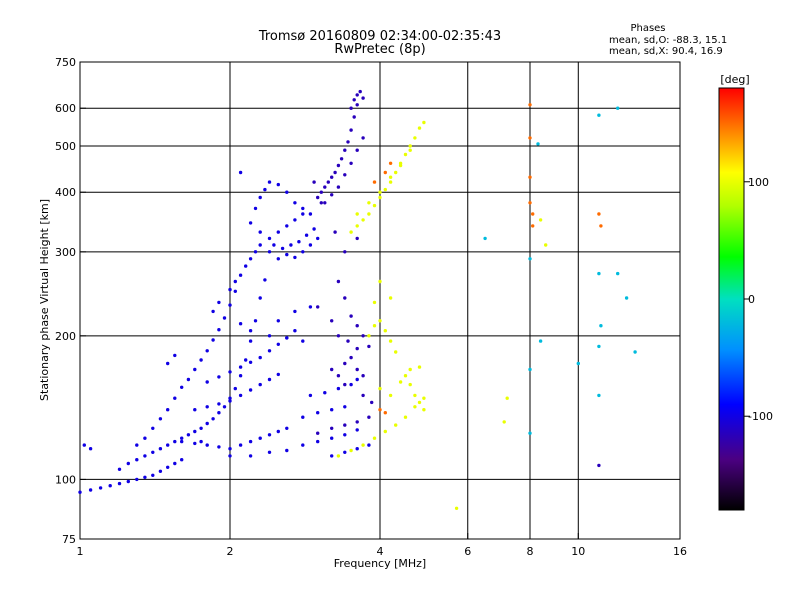  Describe the element at coordinates (65, 192) in the screenshot. I see `y-tick-label: 400` at that location.